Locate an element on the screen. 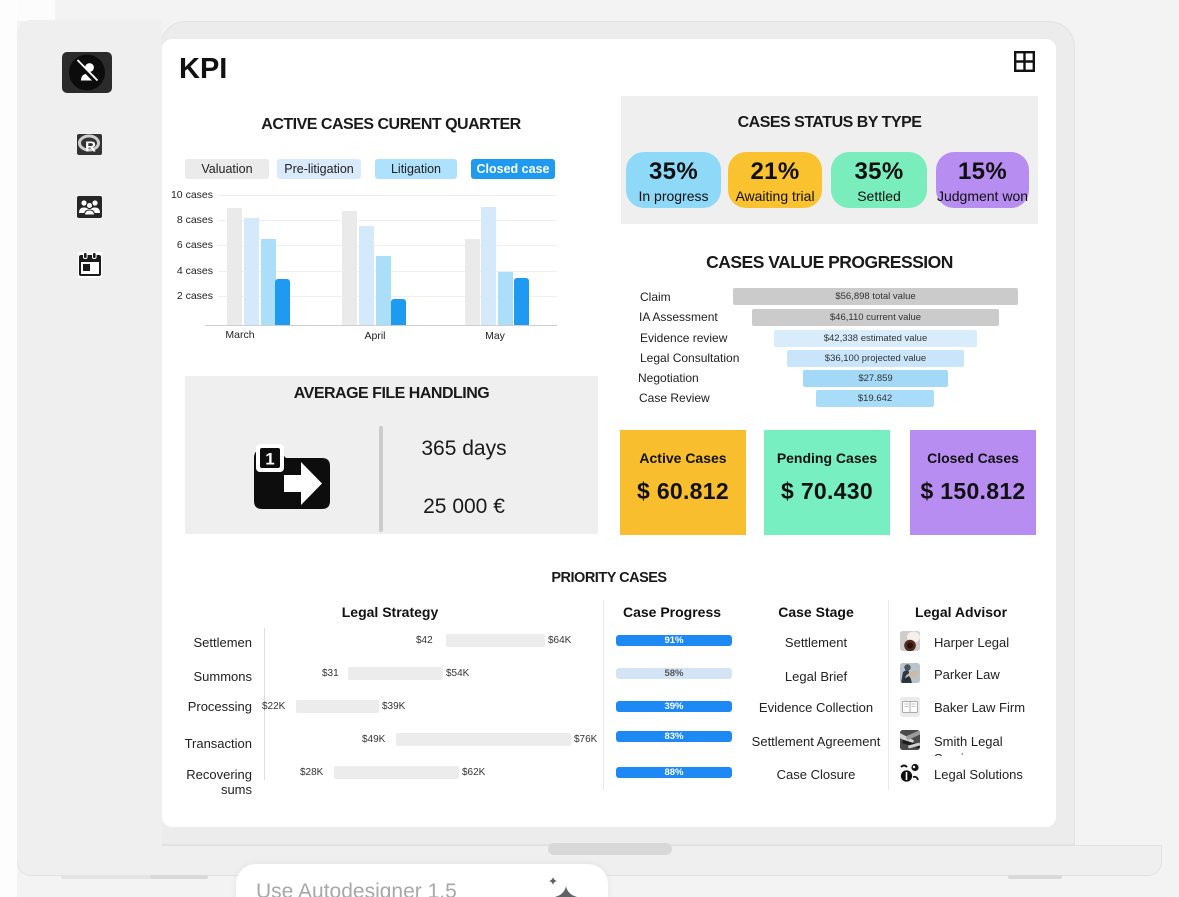 The height and width of the screenshot is (897, 1179). svg-text: 1 is located at coordinates (269, 459).